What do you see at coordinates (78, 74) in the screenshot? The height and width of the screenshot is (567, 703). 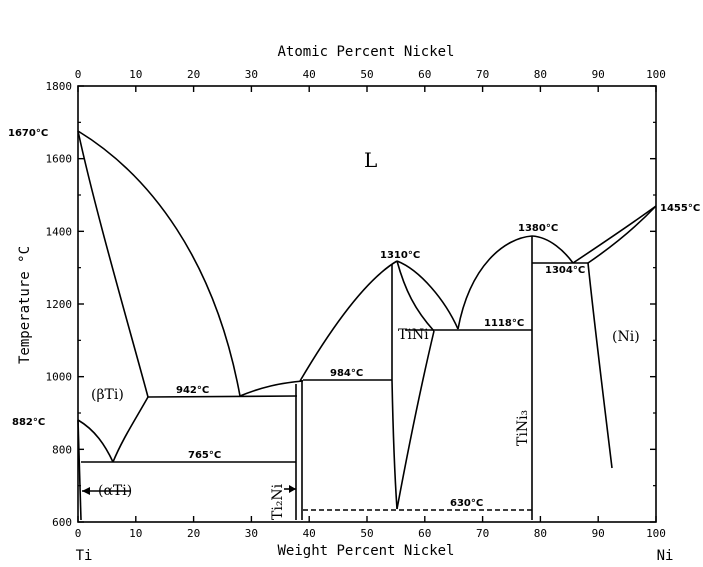 I see `top-tick-label: 0` at bounding box center [78, 74].